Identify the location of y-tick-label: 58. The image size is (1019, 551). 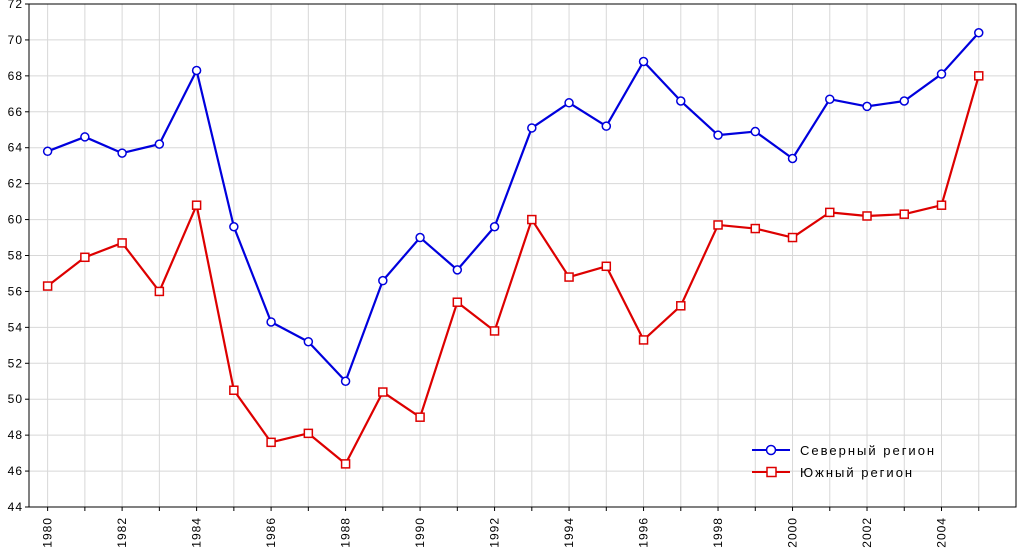
(15, 256).